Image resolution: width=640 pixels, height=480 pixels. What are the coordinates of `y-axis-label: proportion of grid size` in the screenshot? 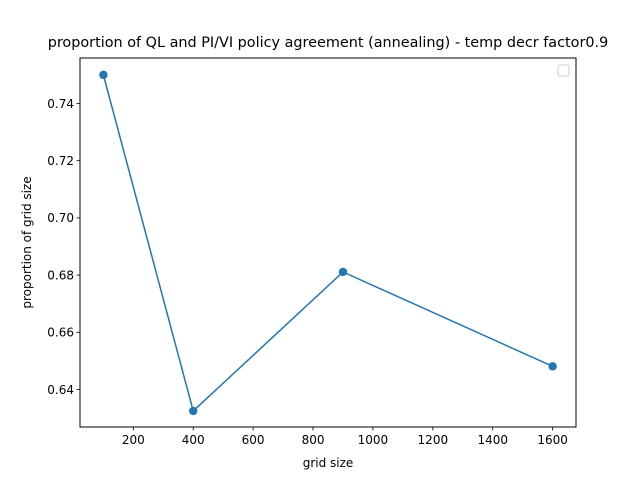 It's located at (27, 242).